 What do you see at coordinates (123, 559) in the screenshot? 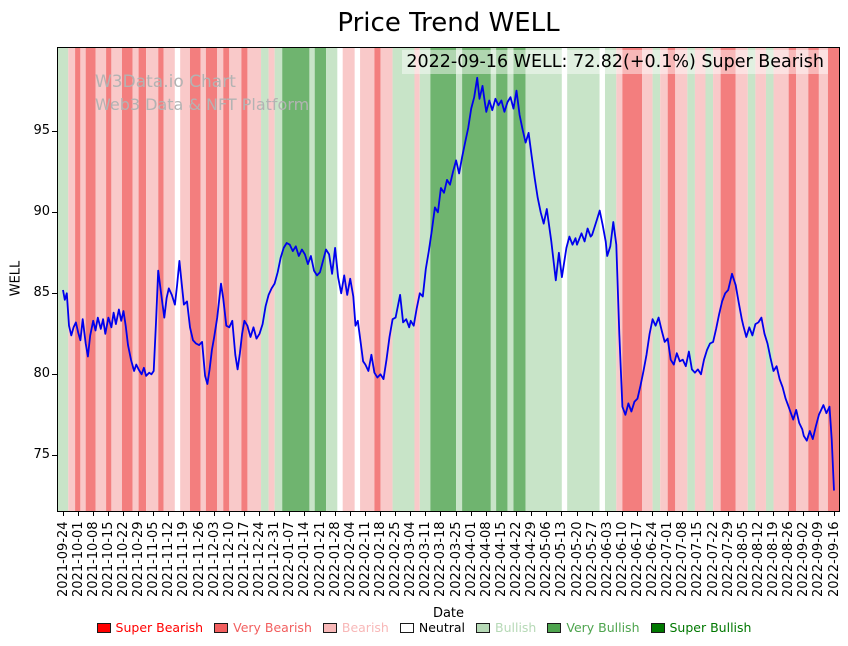
I see `x-tick-label: 2021-10-22` at bounding box center [123, 559].